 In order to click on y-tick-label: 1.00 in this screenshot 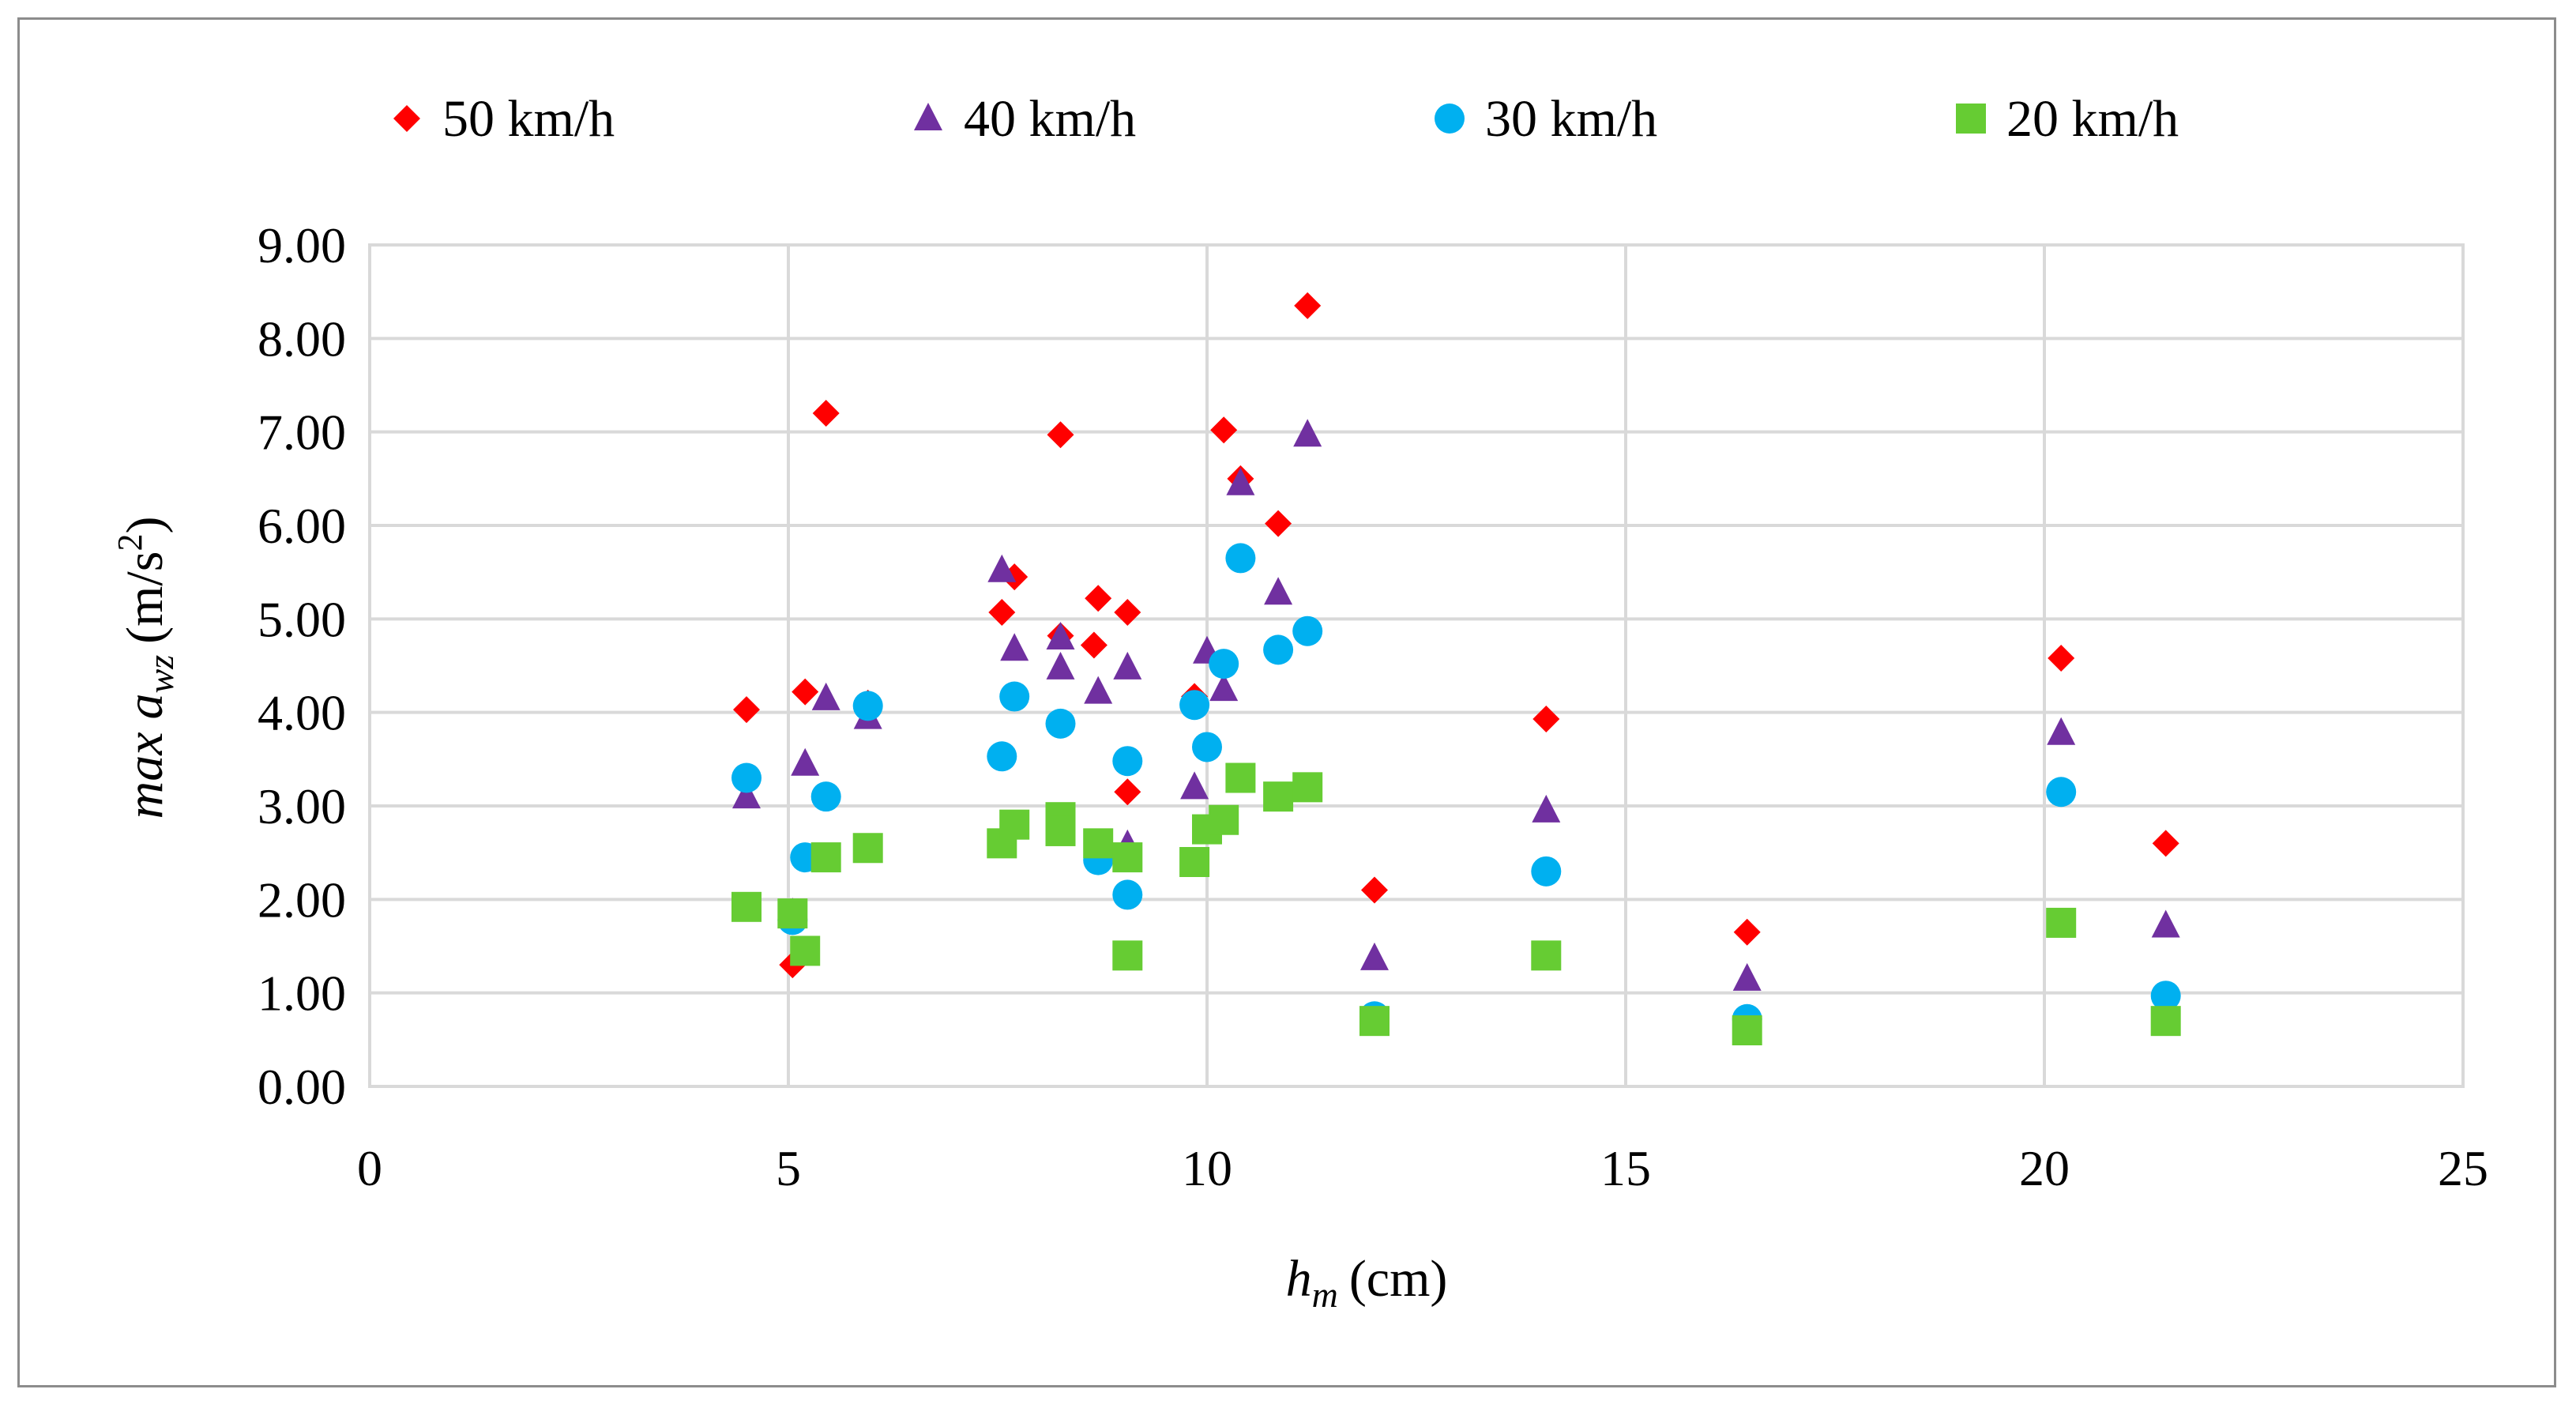, I will do `click(302, 994)`.